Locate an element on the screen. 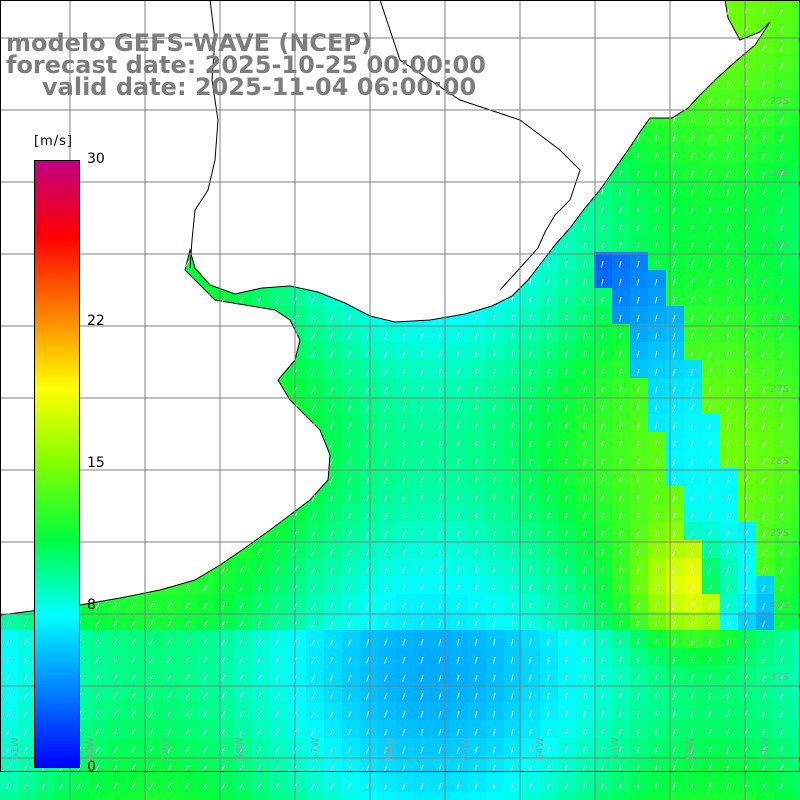  lon-label: 54W is located at coordinates (540, 748).